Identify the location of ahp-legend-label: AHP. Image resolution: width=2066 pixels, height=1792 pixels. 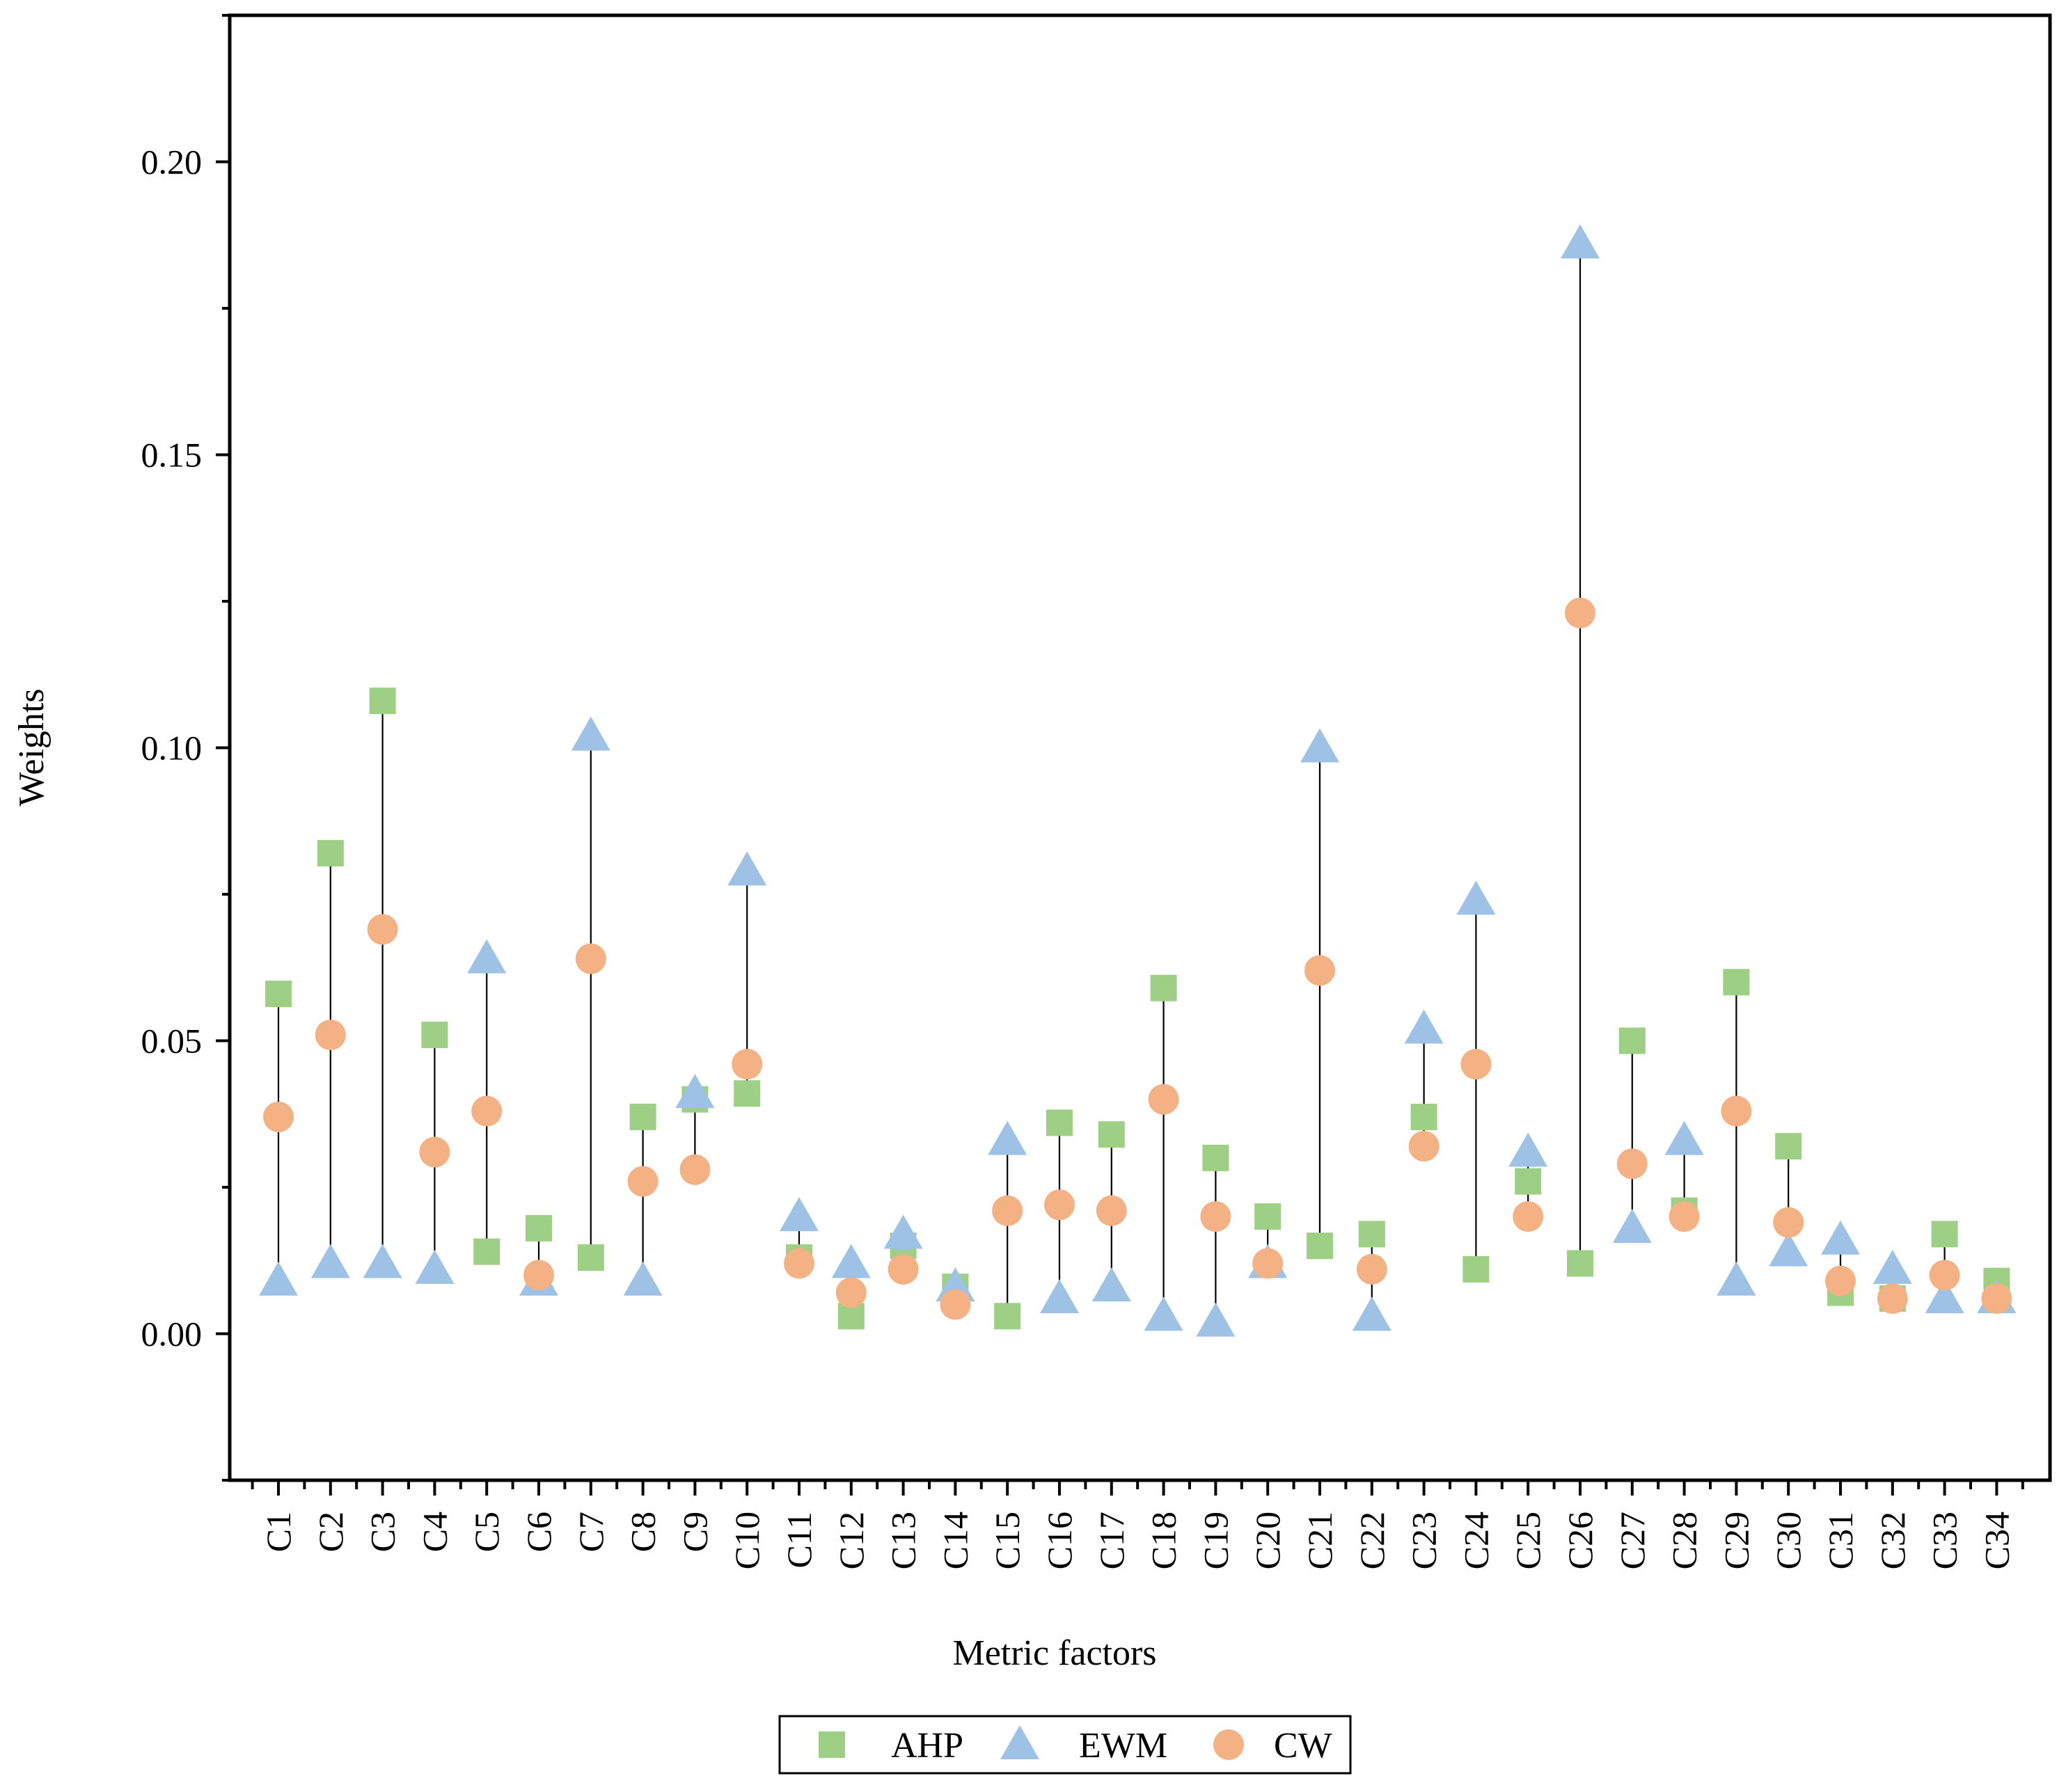
(927, 1746).